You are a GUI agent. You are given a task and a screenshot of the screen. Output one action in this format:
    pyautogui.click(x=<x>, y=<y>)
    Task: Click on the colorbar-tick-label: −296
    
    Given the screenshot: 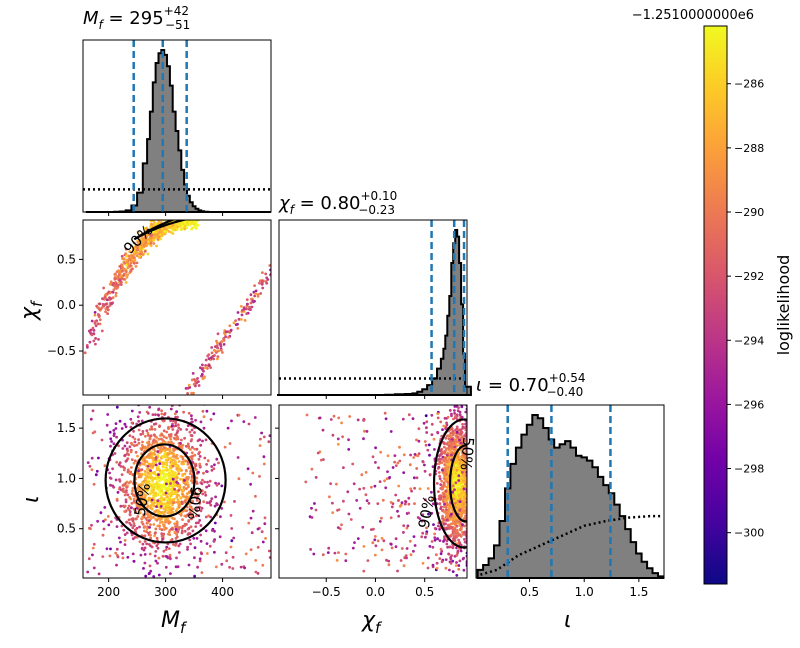 What is the action you would take?
    pyautogui.click(x=749, y=404)
    